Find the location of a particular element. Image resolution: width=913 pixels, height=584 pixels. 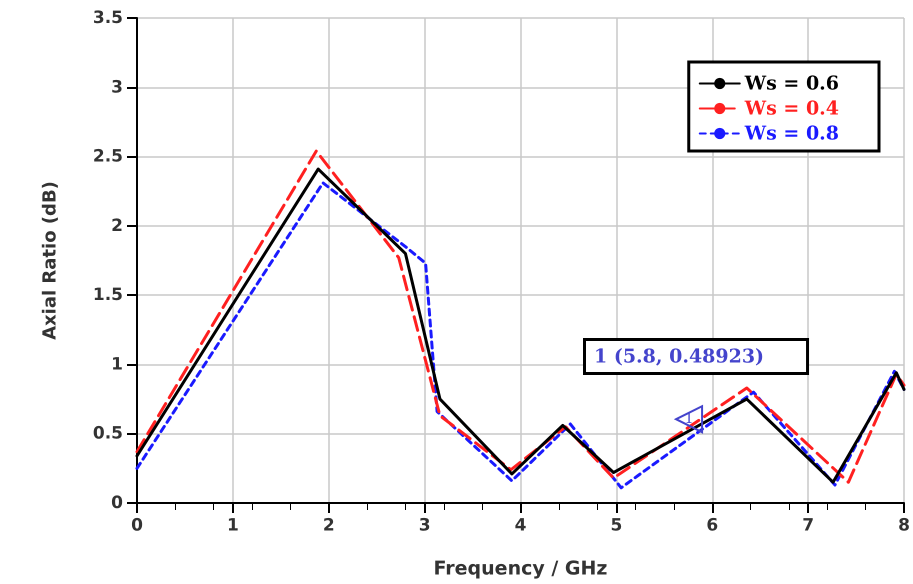

legend-label: Ws = 0.4 is located at coordinates (792, 109).